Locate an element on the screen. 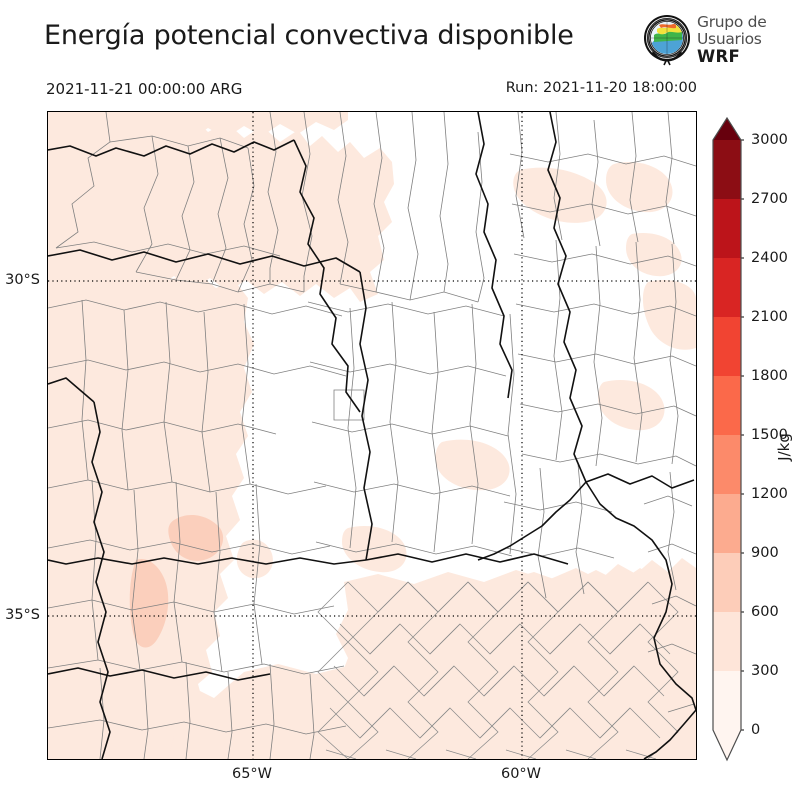  brand-logo: Grupo de Usuarios WRF is located at coordinates (720, 42).